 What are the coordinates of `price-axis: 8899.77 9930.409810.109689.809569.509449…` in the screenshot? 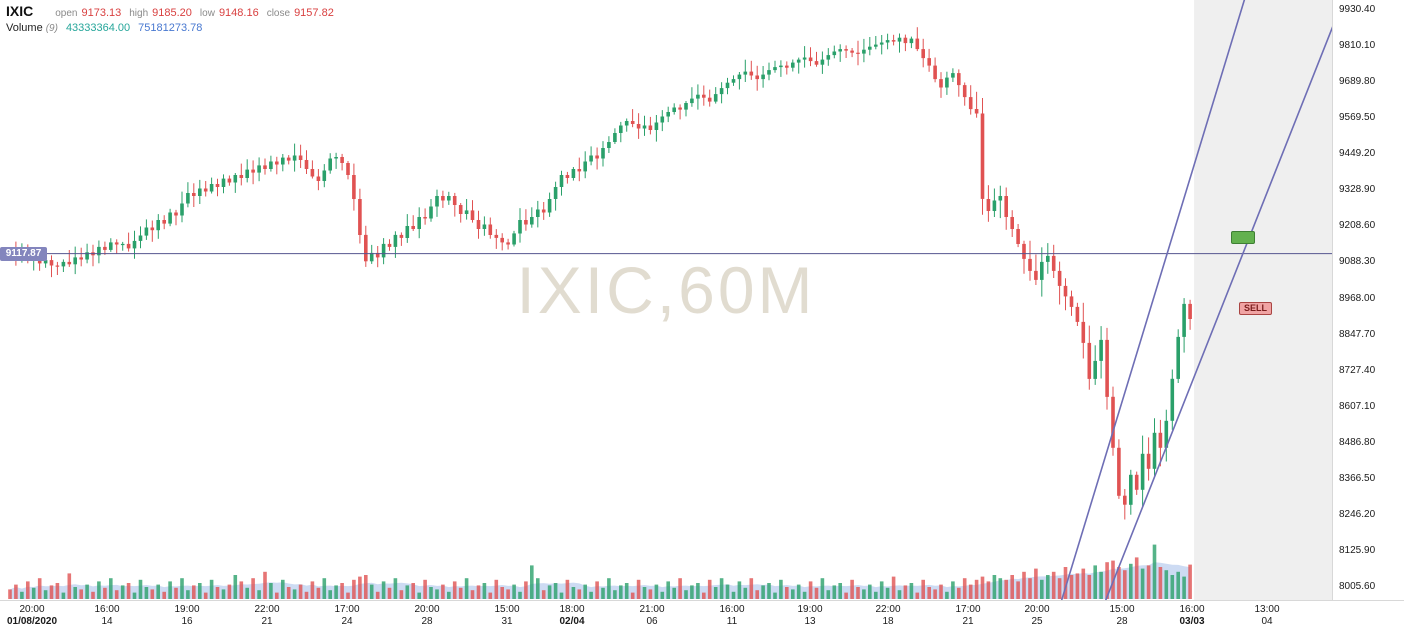 It's located at (1368, 300).